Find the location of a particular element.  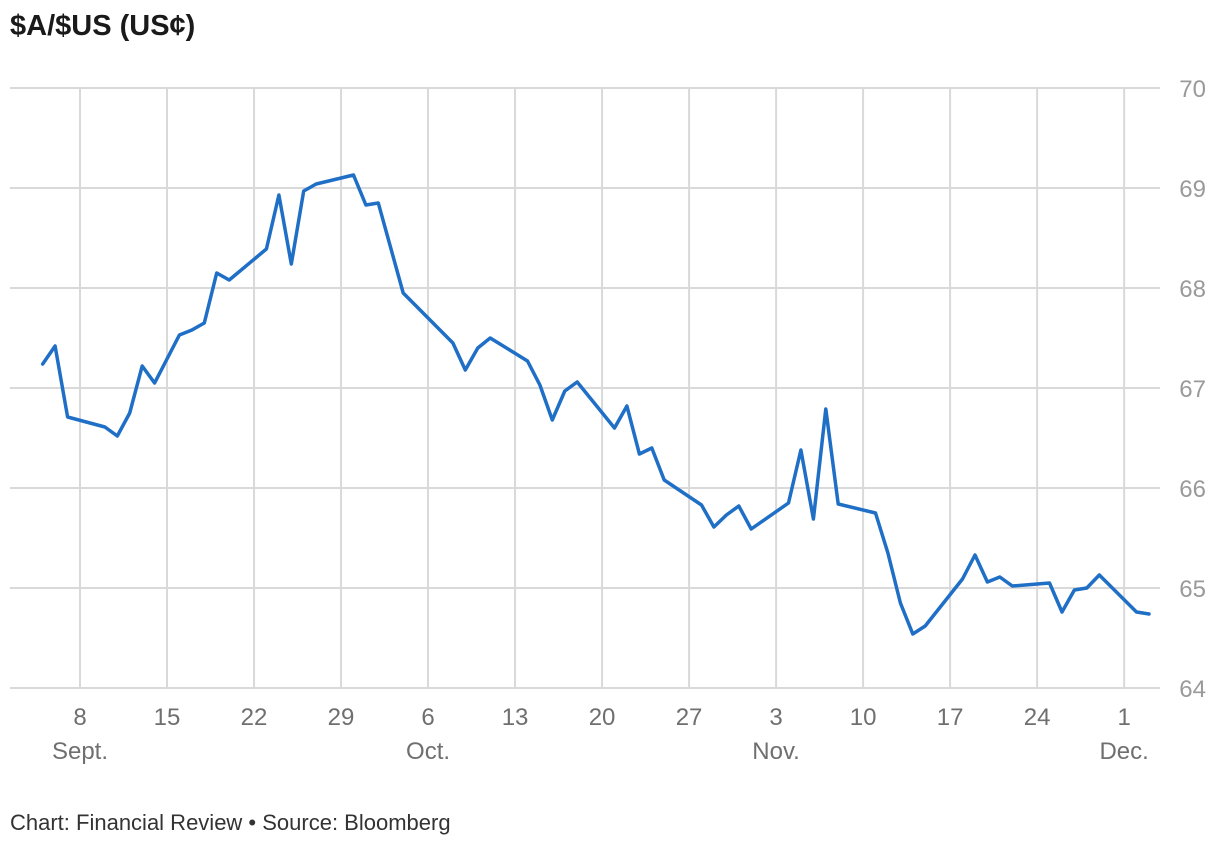

y-tick-label-64: 64 is located at coordinates (1192, 689).